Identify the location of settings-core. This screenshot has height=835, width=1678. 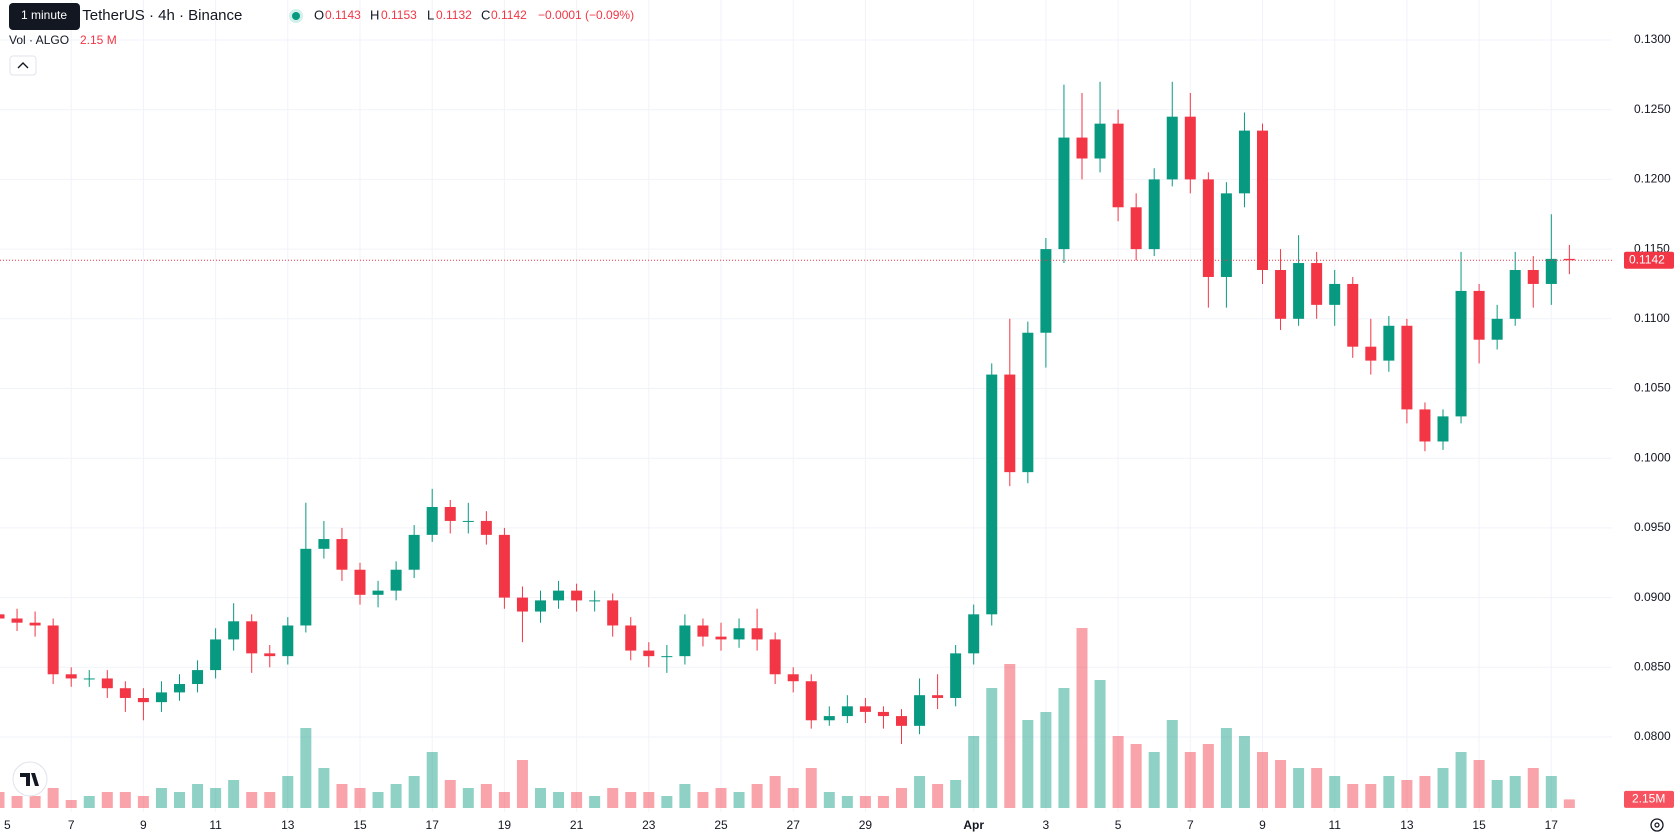
(1657, 825).